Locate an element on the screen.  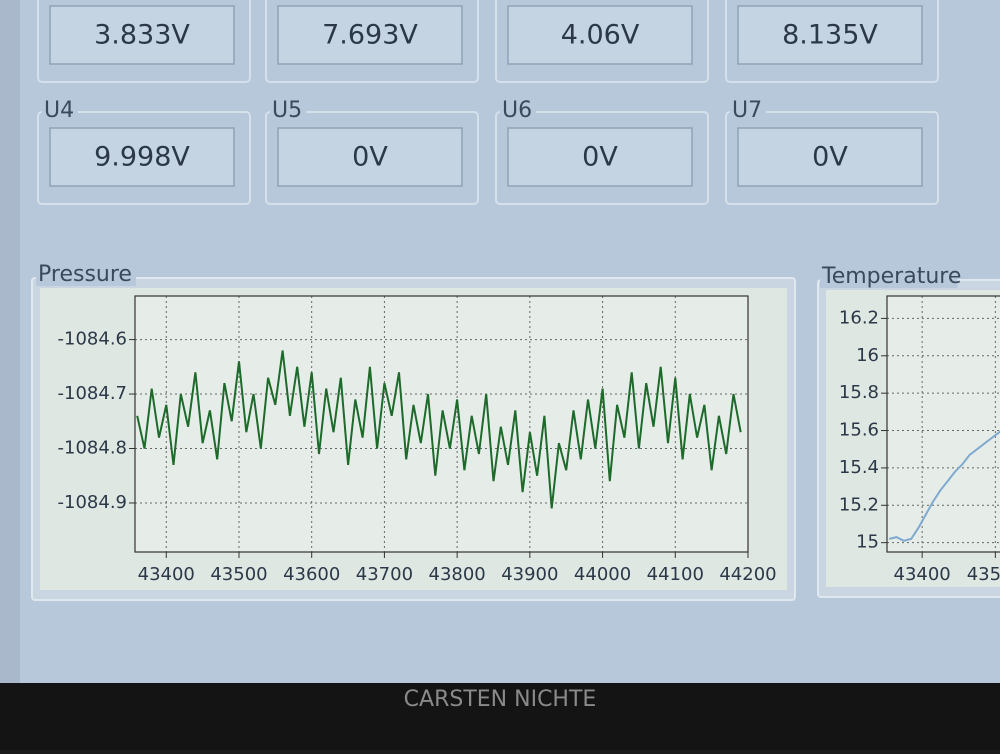
channel-label: U6 is located at coordinates (517, 110).